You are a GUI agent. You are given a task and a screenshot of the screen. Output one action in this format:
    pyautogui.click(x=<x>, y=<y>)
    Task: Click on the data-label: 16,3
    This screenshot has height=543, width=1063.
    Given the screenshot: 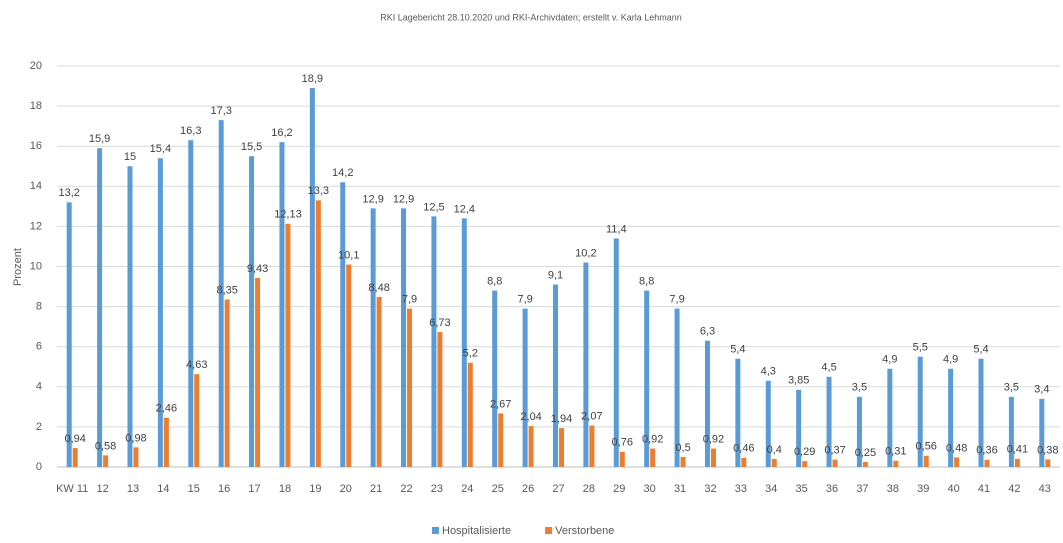 What is the action you would take?
    pyautogui.click(x=190, y=131)
    